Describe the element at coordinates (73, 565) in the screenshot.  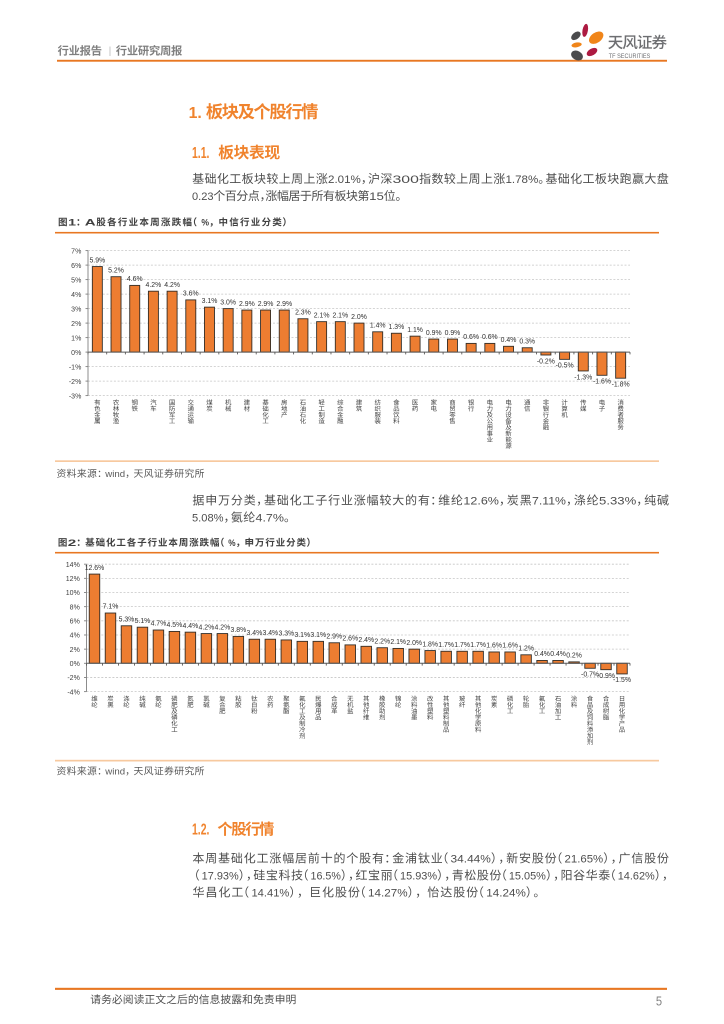
I see `svg-text: 14%` at that location.